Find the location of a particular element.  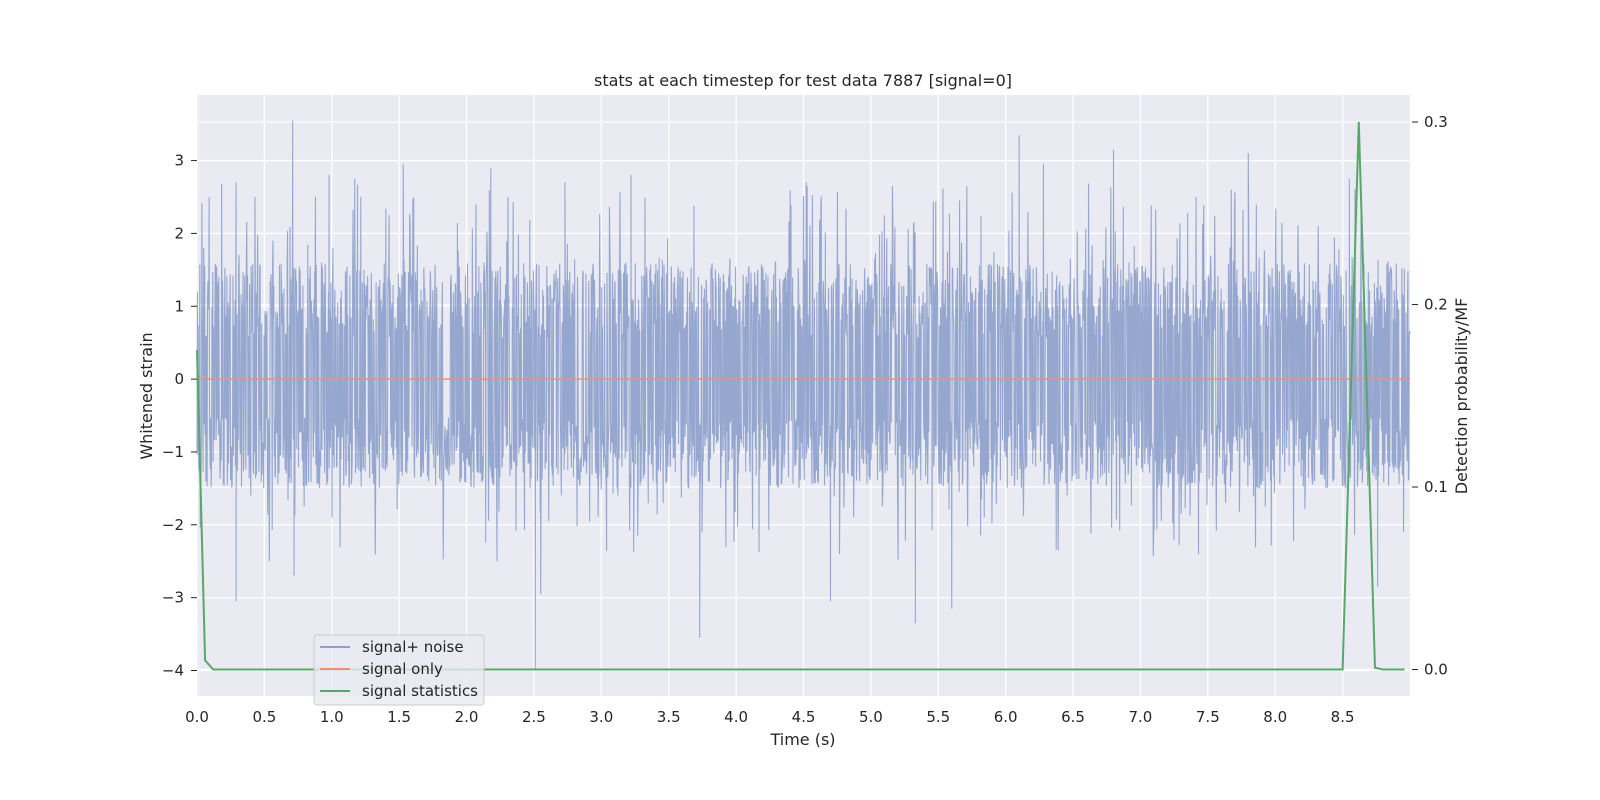

x-tick-label: 8.0 is located at coordinates (1275, 717).